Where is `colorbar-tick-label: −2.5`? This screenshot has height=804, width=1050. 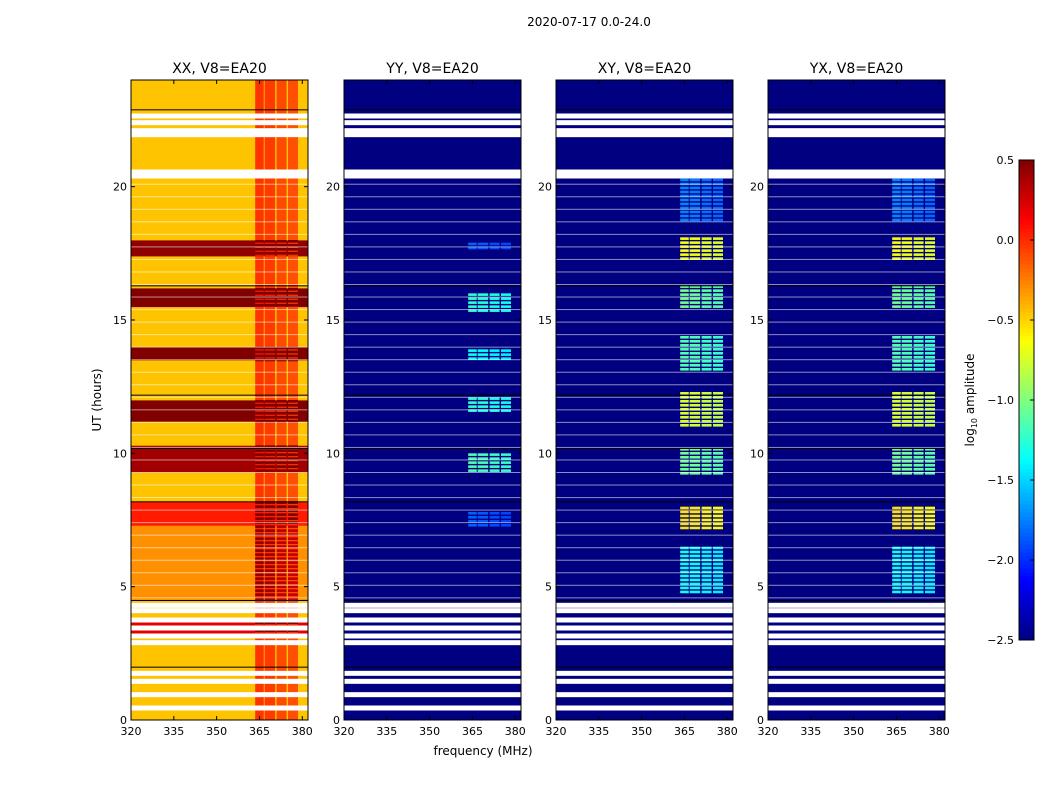
colorbar-tick-label: −2.5 is located at coordinates (1000, 640).